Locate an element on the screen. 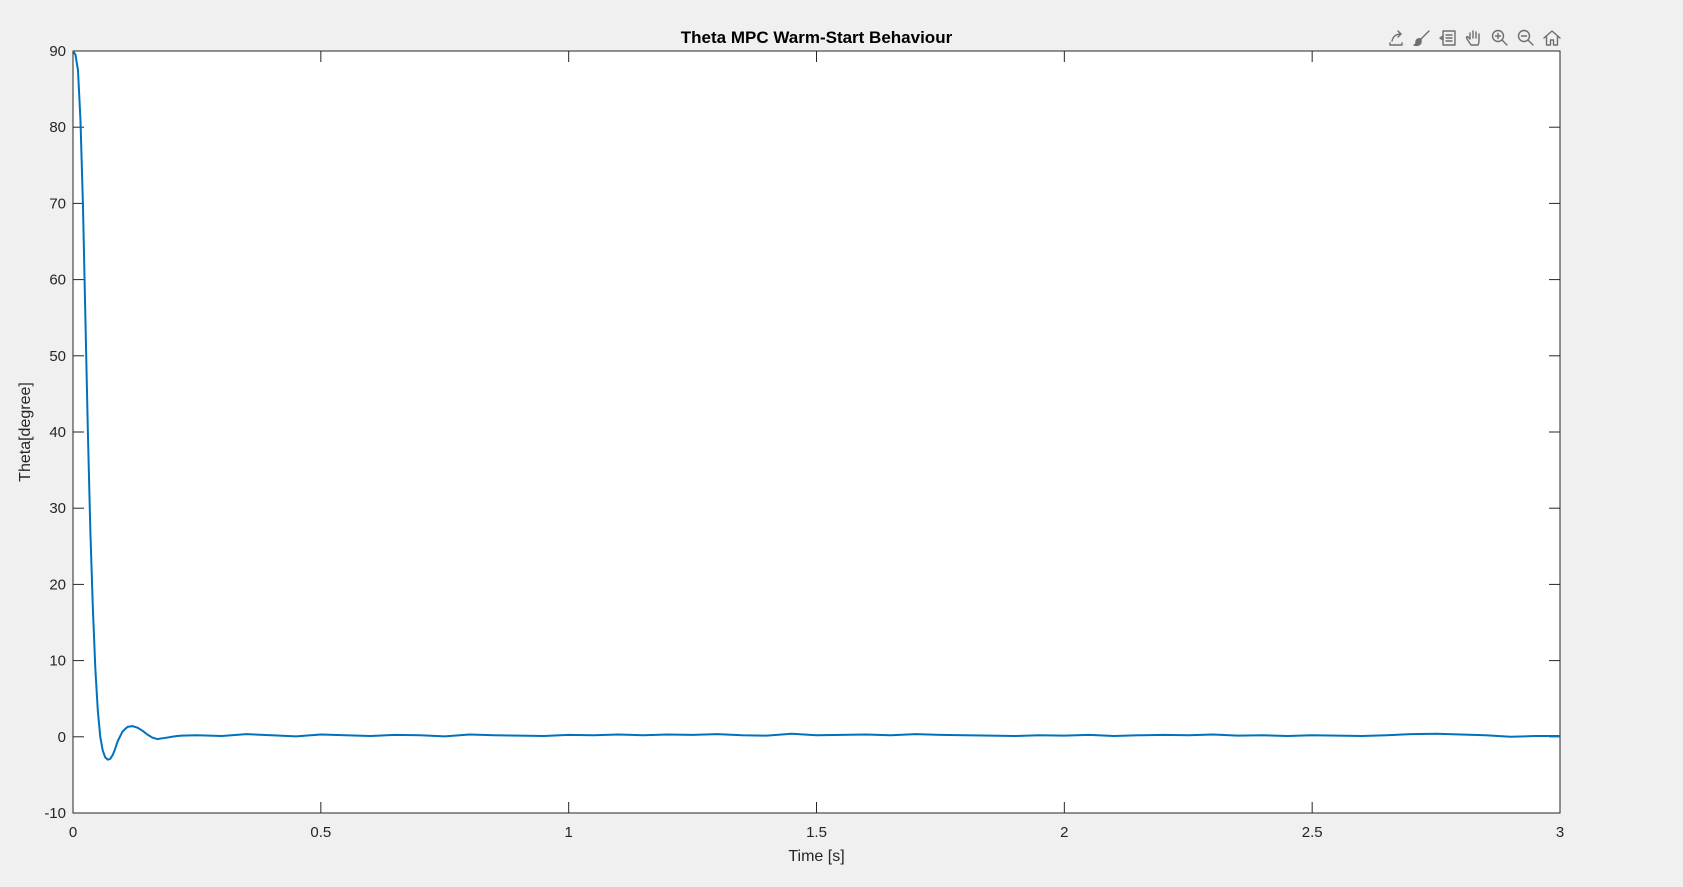 This screenshot has height=887, width=1683. y-tick-label: 60 is located at coordinates (57, 280).